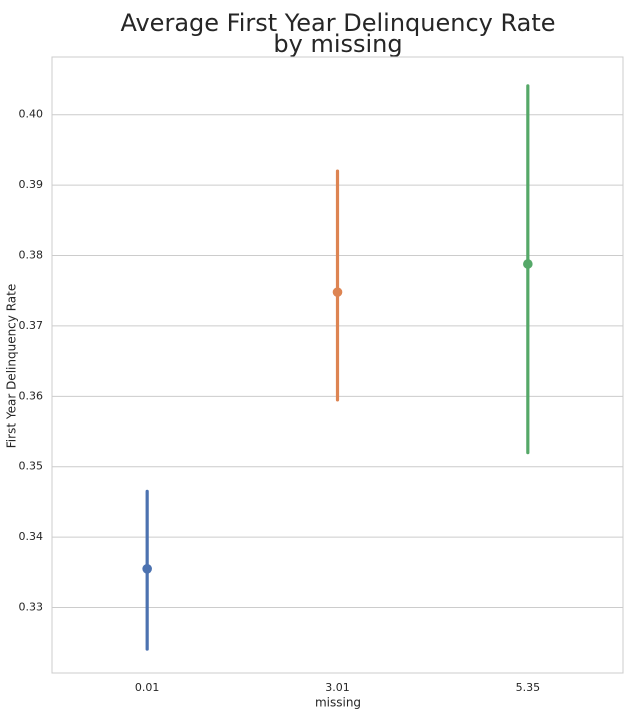  What do you see at coordinates (31, 536) in the screenshot?
I see `y-tick-label: 0.34` at bounding box center [31, 536].